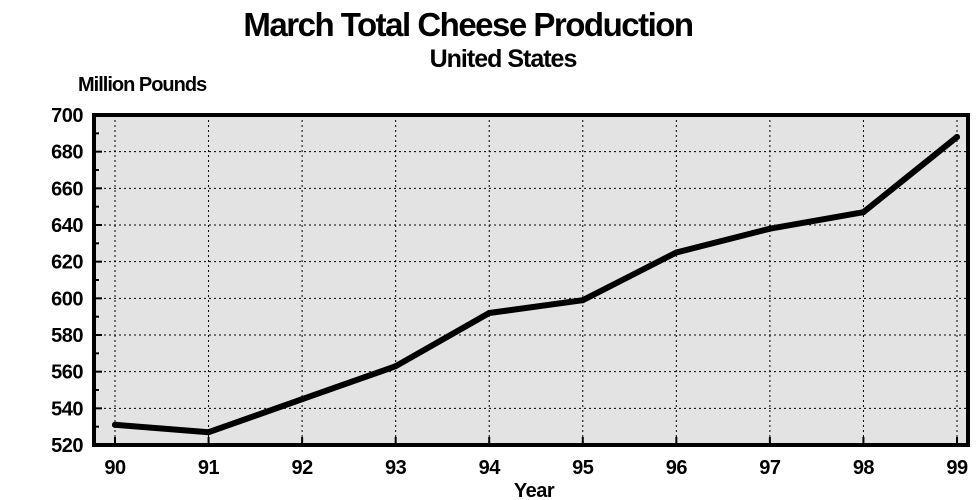 The height and width of the screenshot is (500, 976). What do you see at coordinates (67, 263) in the screenshot?
I see `y-tick-label: 620` at bounding box center [67, 263].